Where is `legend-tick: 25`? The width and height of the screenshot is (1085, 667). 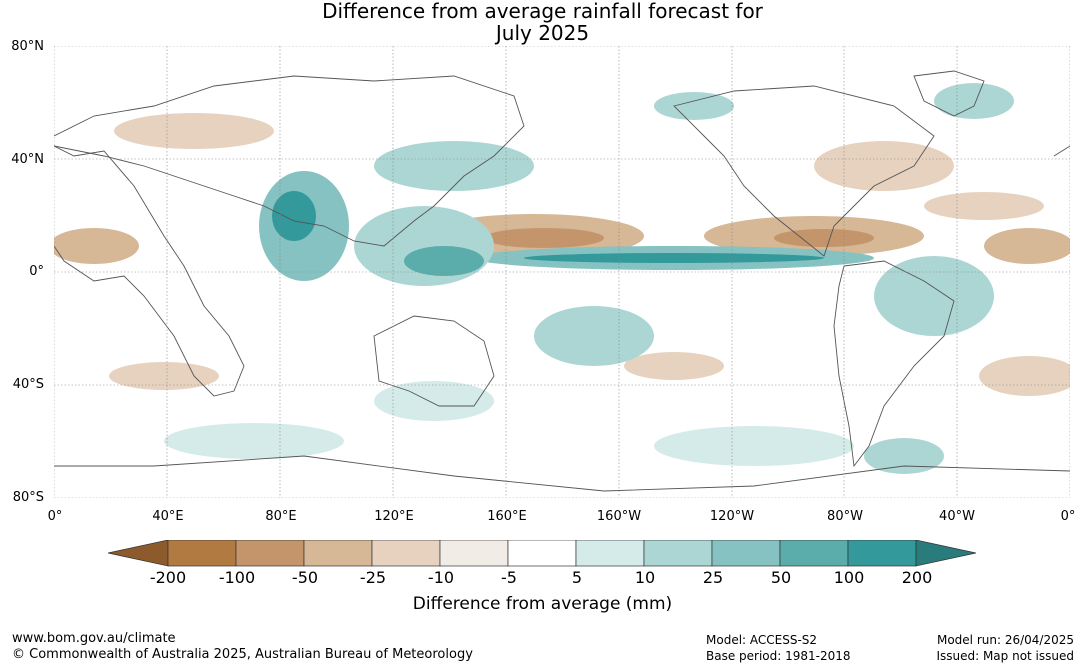
legend-tick: 25 is located at coordinates (713, 577).